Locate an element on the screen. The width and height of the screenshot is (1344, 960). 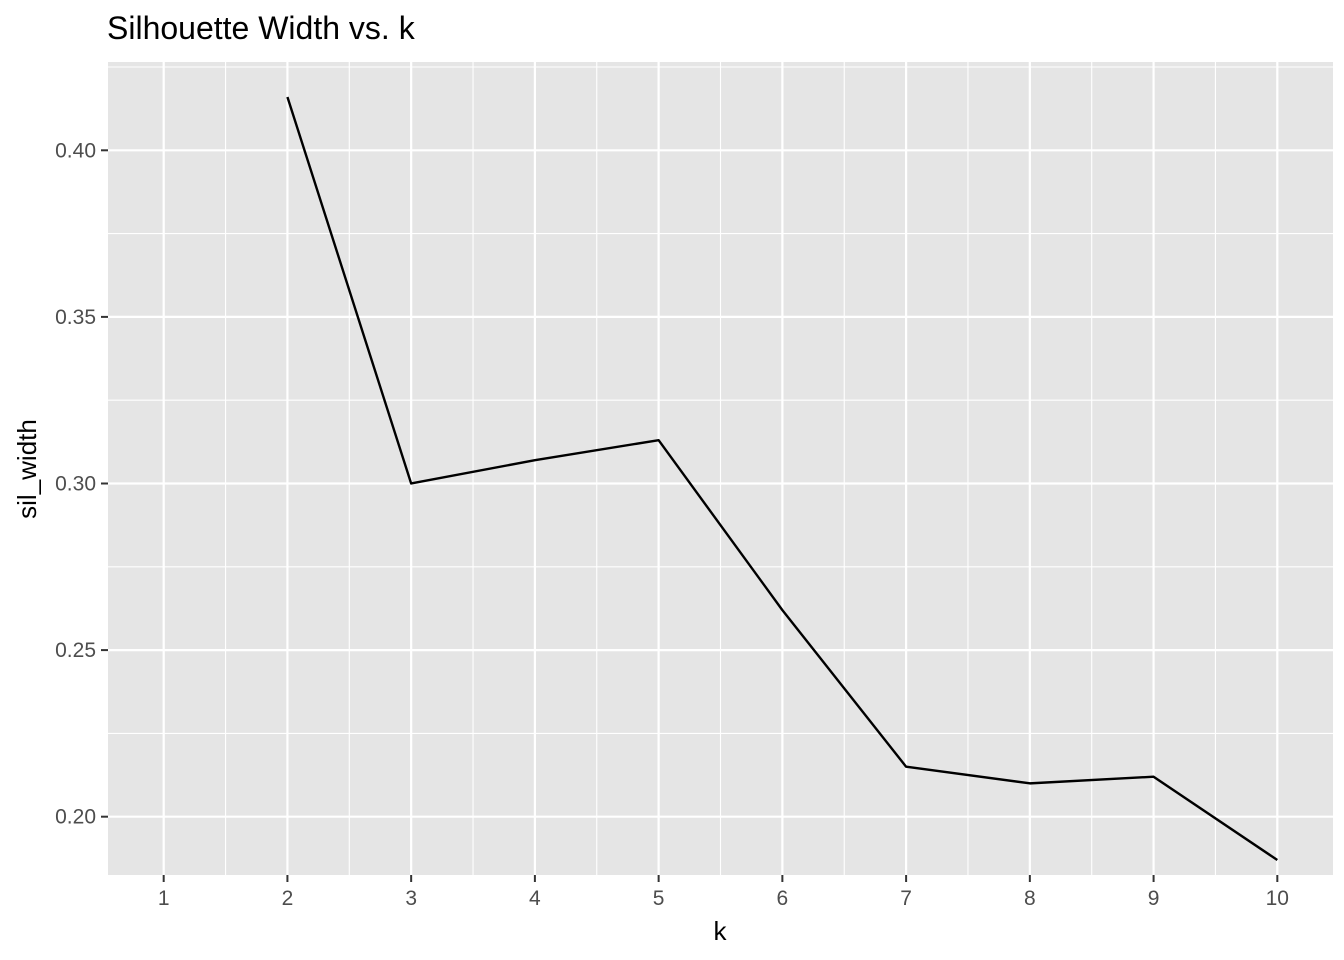
x-tick-label: 2 is located at coordinates (288, 898).